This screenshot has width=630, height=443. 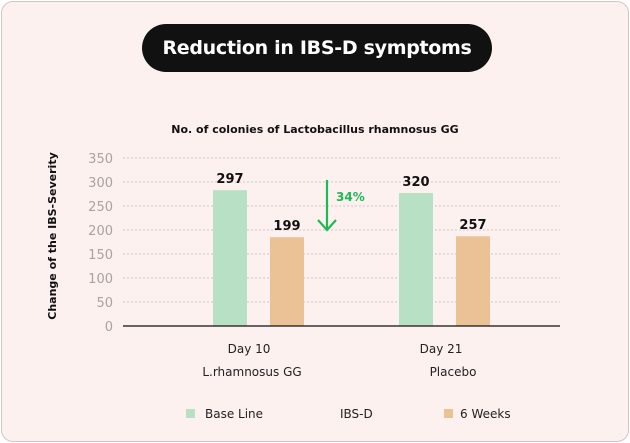 I want to click on y-tick-label: 0, so click(x=109, y=327).